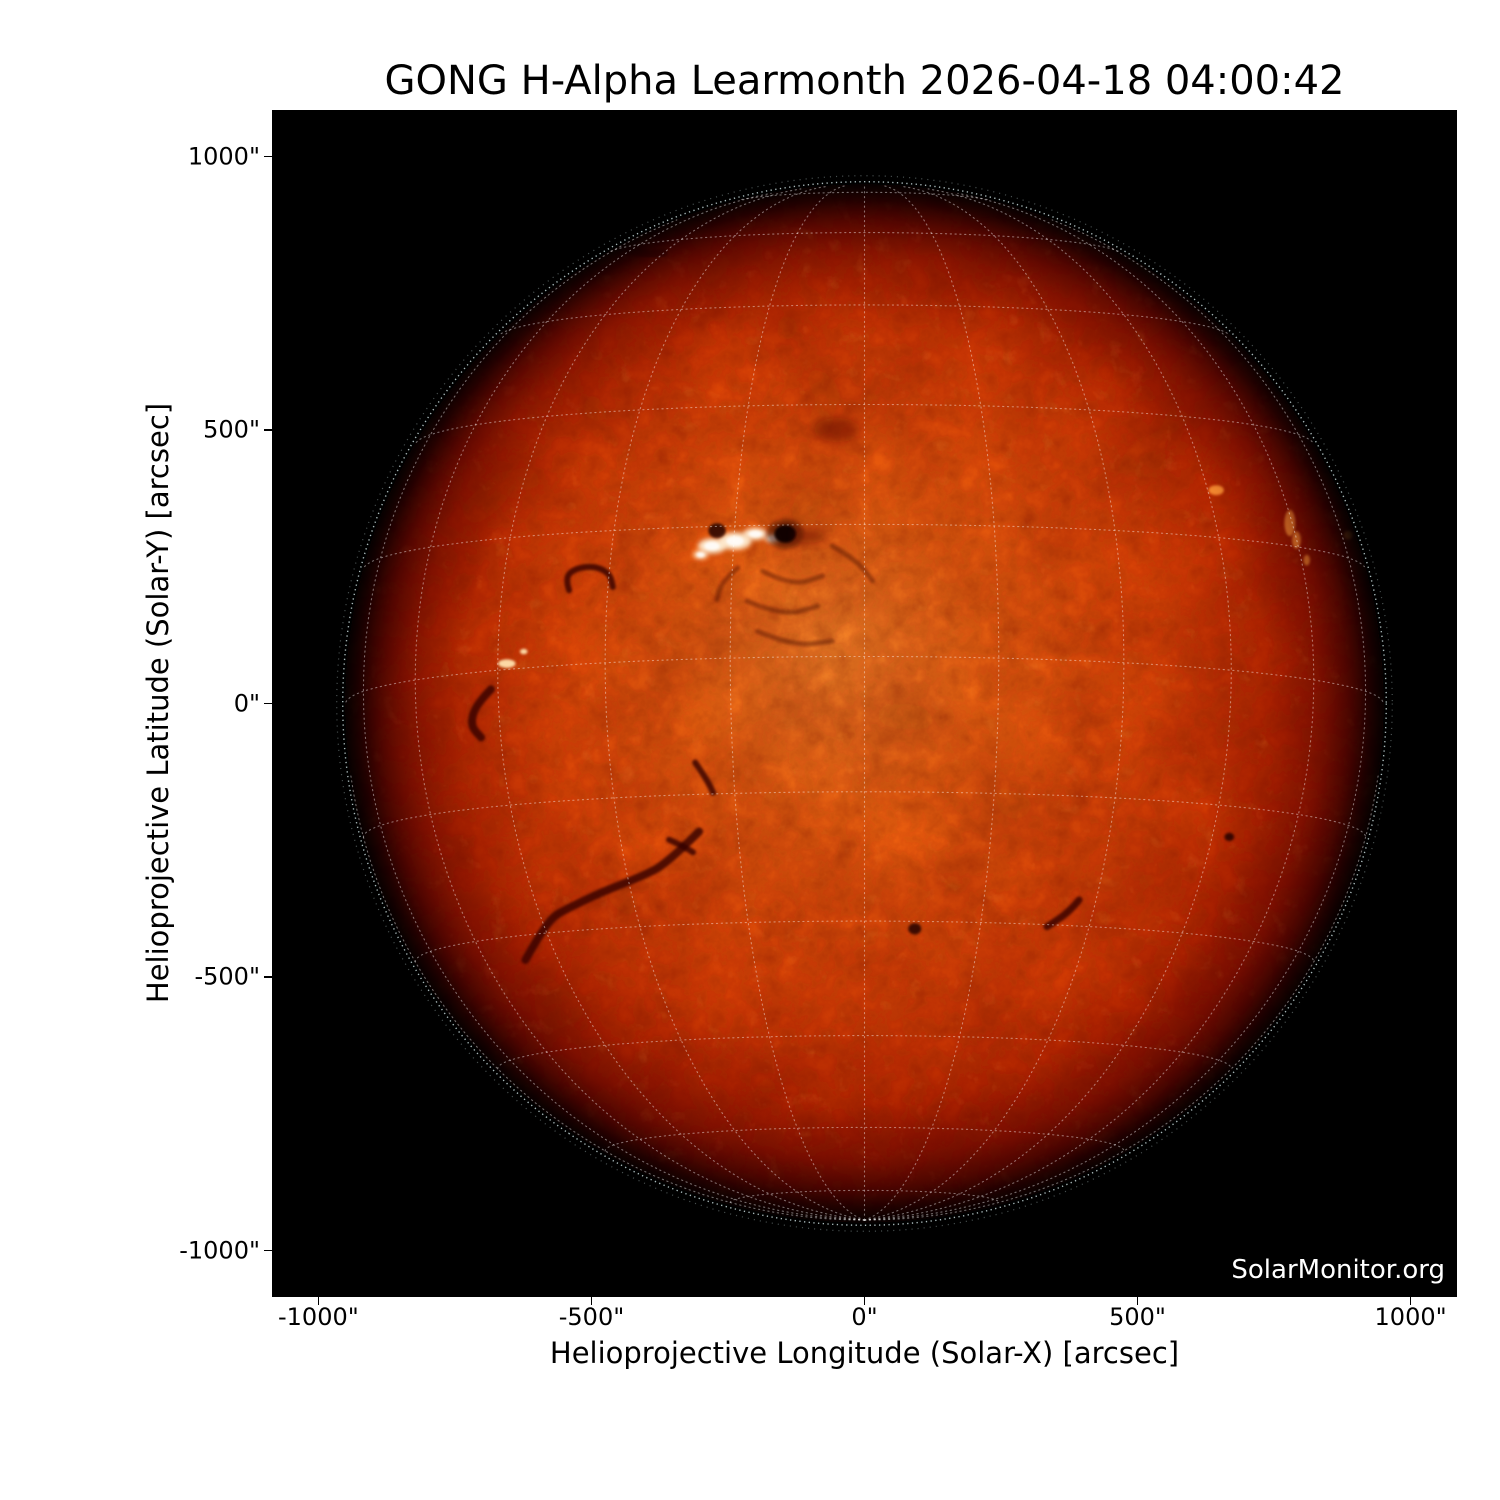 The image size is (1500, 1500). What do you see at coordinates (231, 429) in the screenshot?
I see `y-tick-label: 500"` at bounding box center [231, 429].